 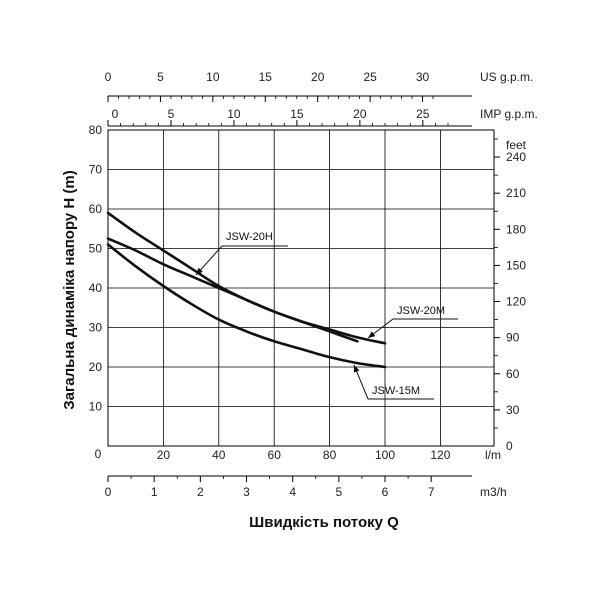 What do you see at coordinates (213, 77) in the screenshot?
I see `us-tick-label: 10` at bounding box center [213, 77].